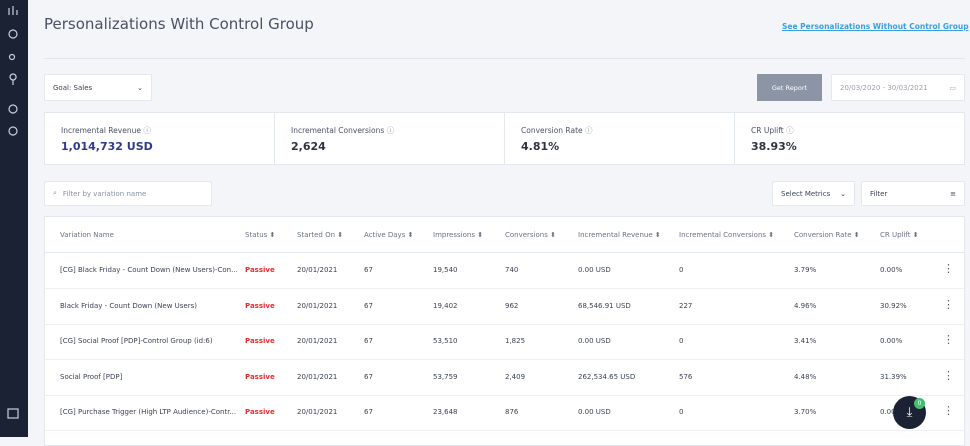  What do you see at coordinates (827, 235) in the screenshot?
I see `column-header: Conversion Rate ⬍` at bounding box center [827, 235].